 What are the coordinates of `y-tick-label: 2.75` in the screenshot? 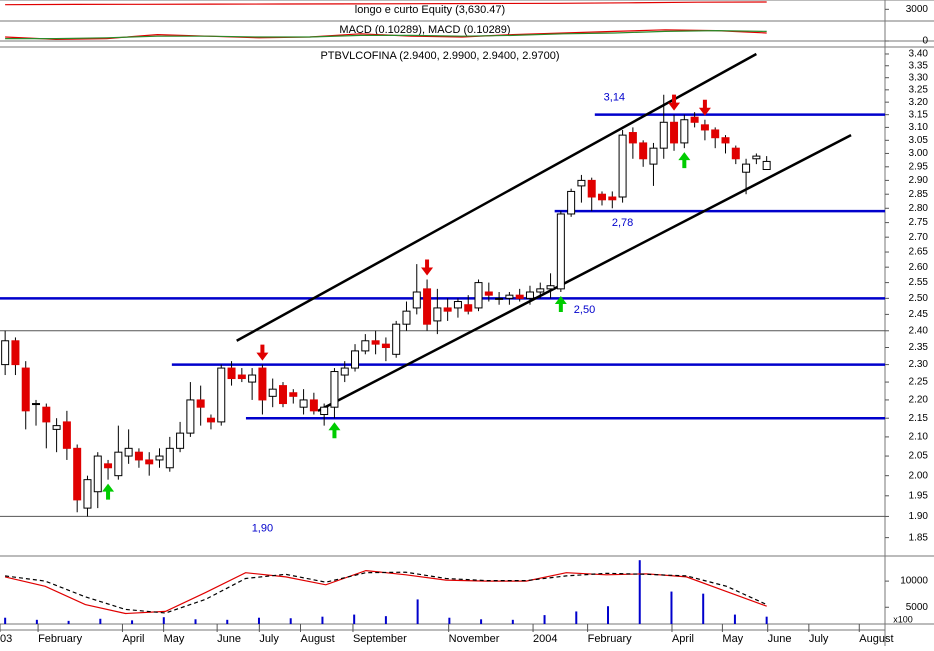 It's located at (919, 222).